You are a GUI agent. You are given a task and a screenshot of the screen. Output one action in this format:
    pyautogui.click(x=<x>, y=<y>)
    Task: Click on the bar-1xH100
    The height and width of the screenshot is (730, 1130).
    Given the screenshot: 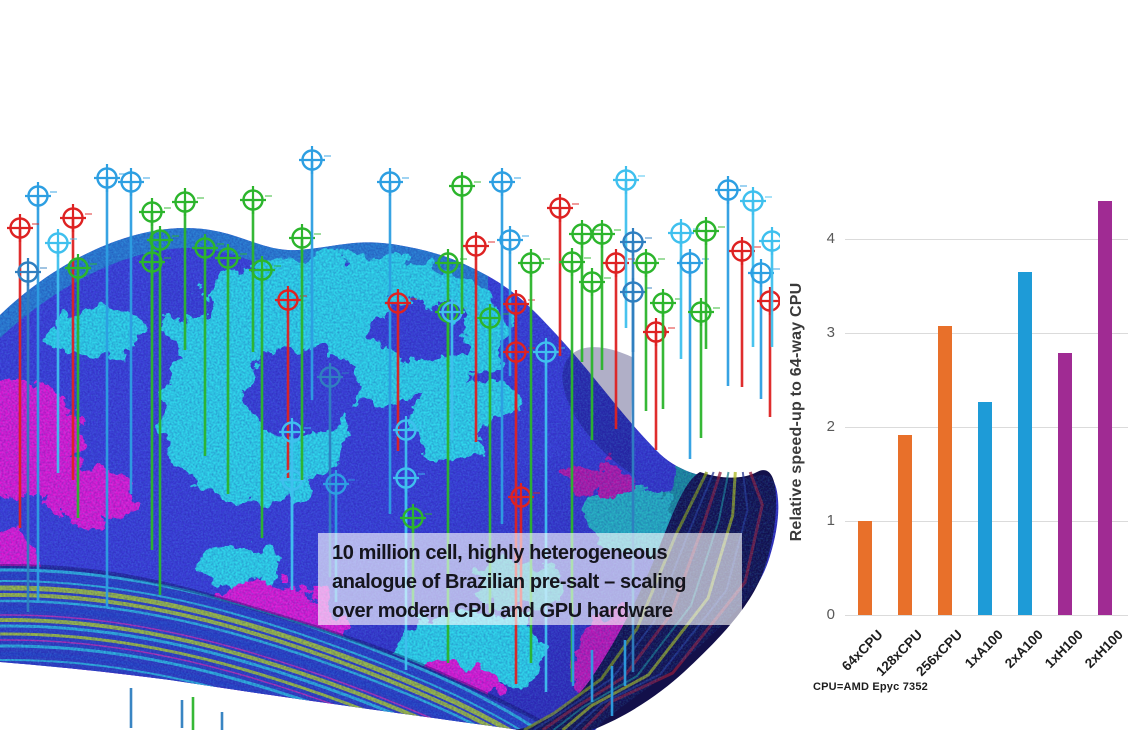 What is the action you would take?
    pyautogui.click(x=1065, y=483)
    